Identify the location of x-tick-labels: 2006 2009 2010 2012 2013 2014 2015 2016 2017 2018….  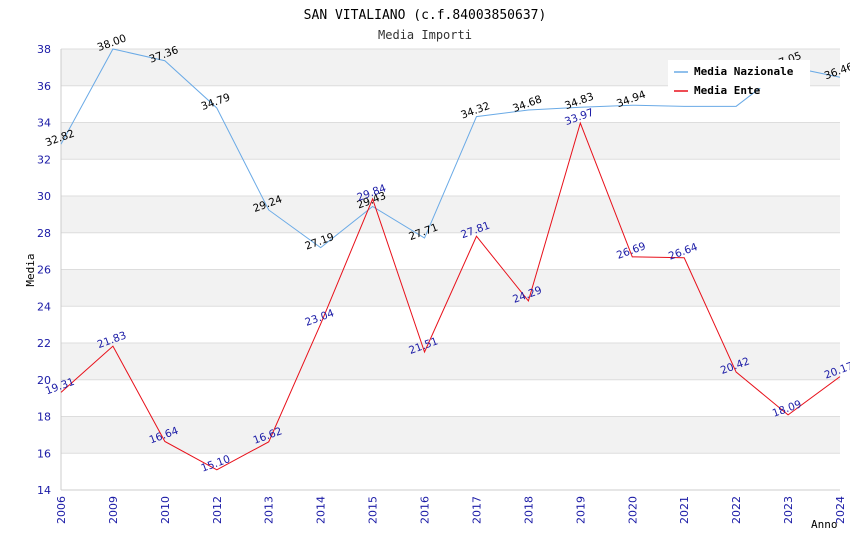
(451, 510).